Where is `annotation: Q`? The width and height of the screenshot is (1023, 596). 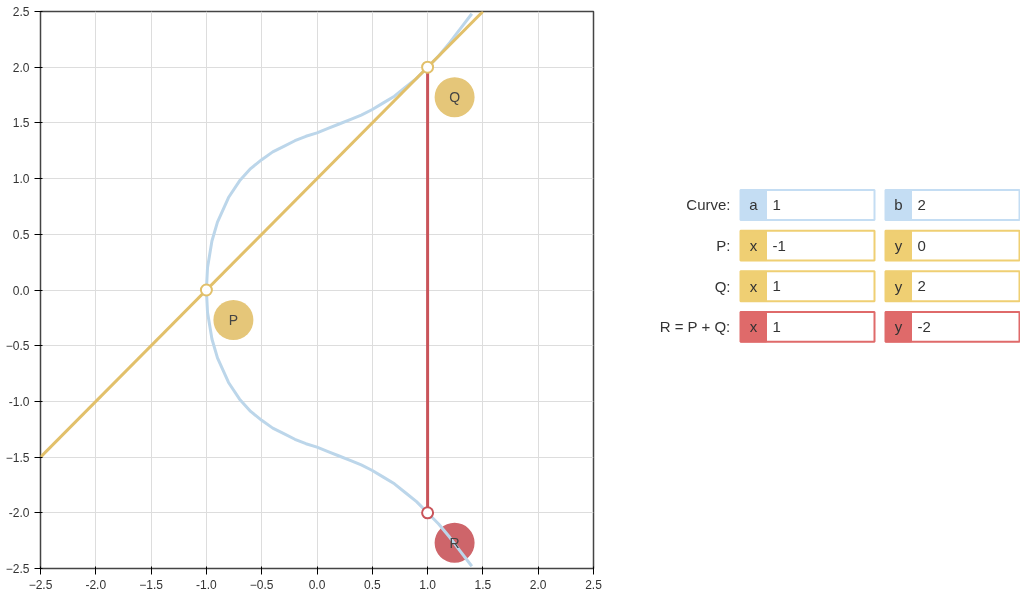
annotation: Q is located at coordinates (455, 97).